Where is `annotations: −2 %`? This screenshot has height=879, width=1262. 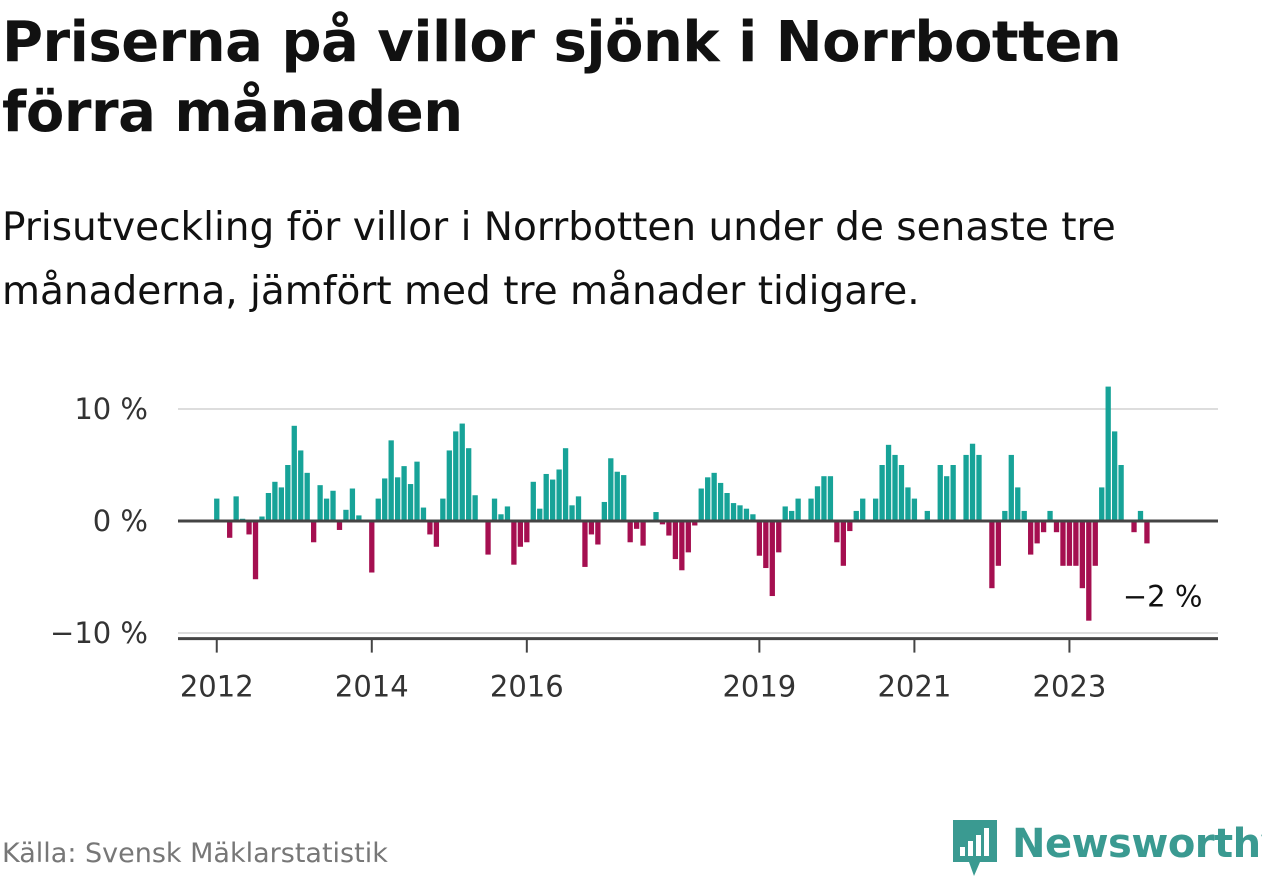 annotations: −2 % is located at coordinates (1163, 596).